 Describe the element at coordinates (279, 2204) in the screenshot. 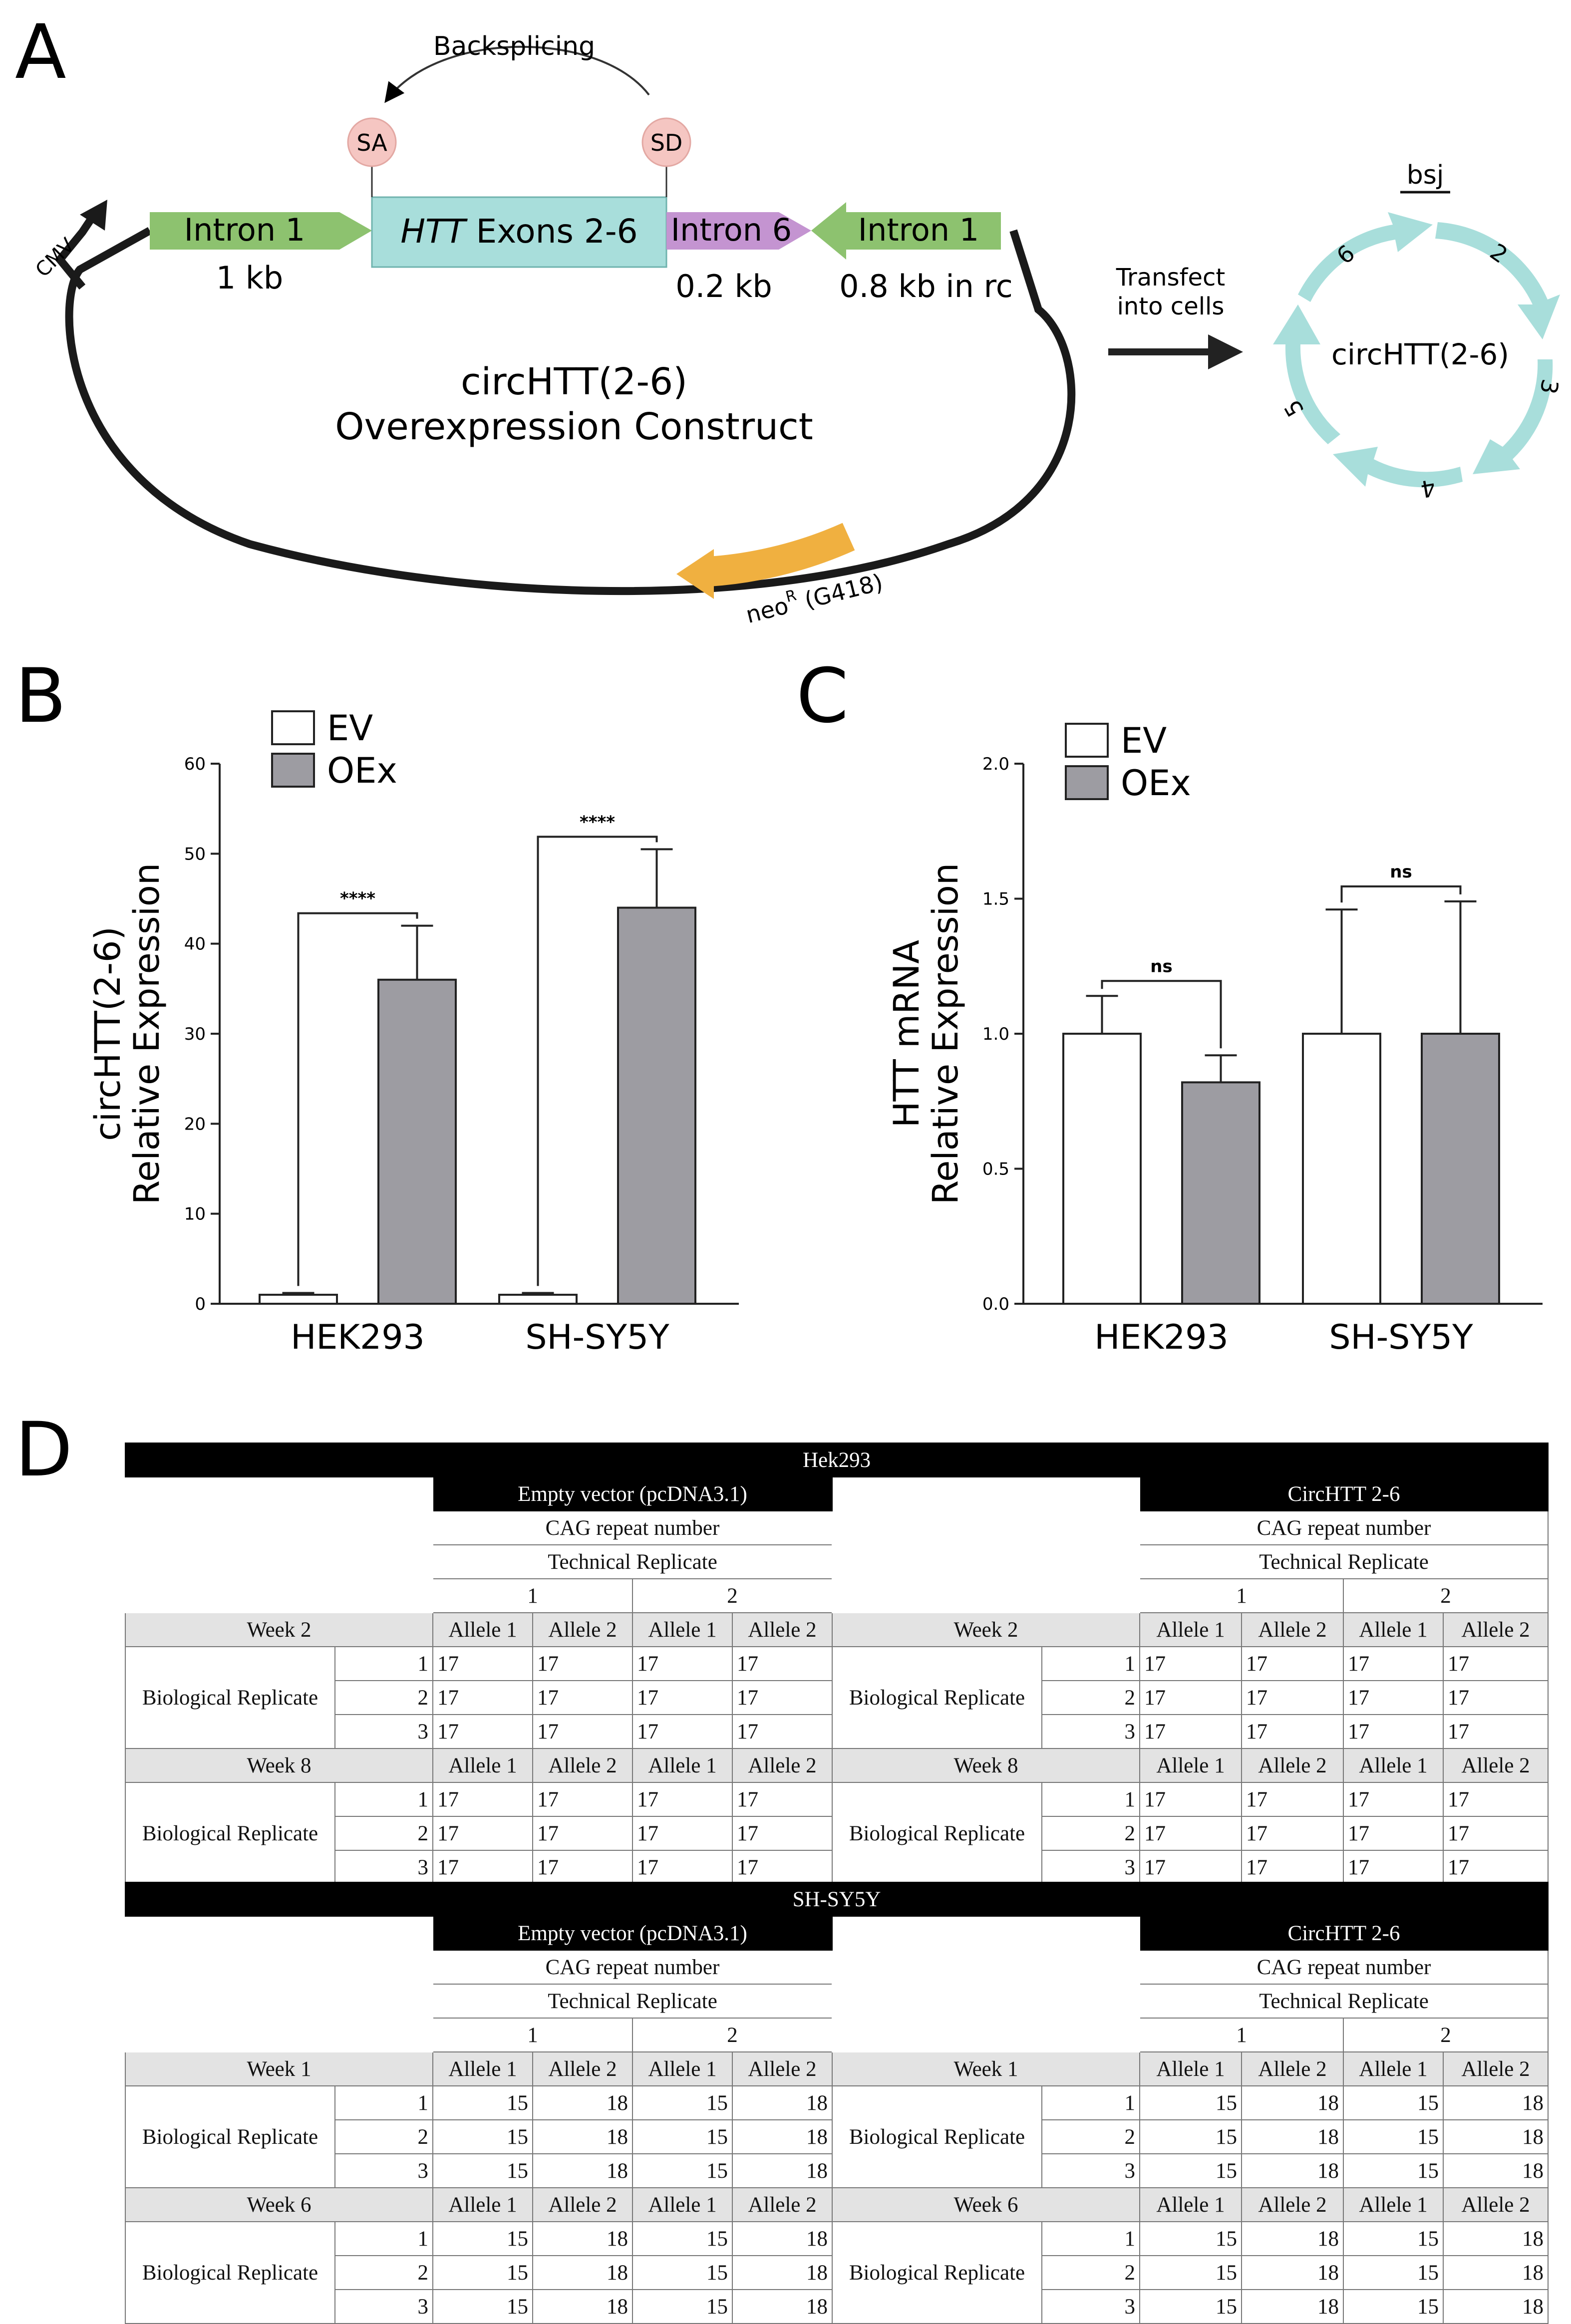

I see `sh-week-b-ev: Week 6` at that location.